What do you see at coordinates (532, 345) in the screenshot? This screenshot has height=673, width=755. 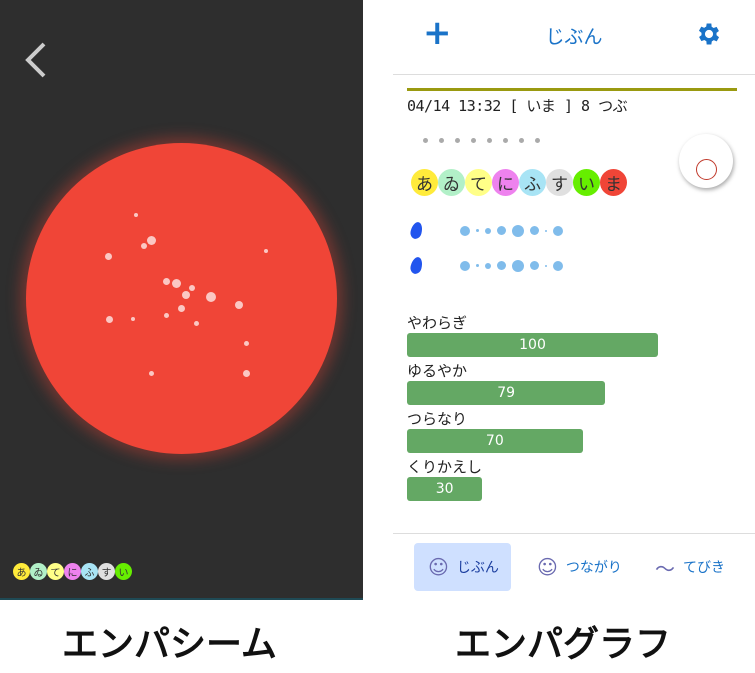 I see `bar: 100` at bounding box center [532, 345].